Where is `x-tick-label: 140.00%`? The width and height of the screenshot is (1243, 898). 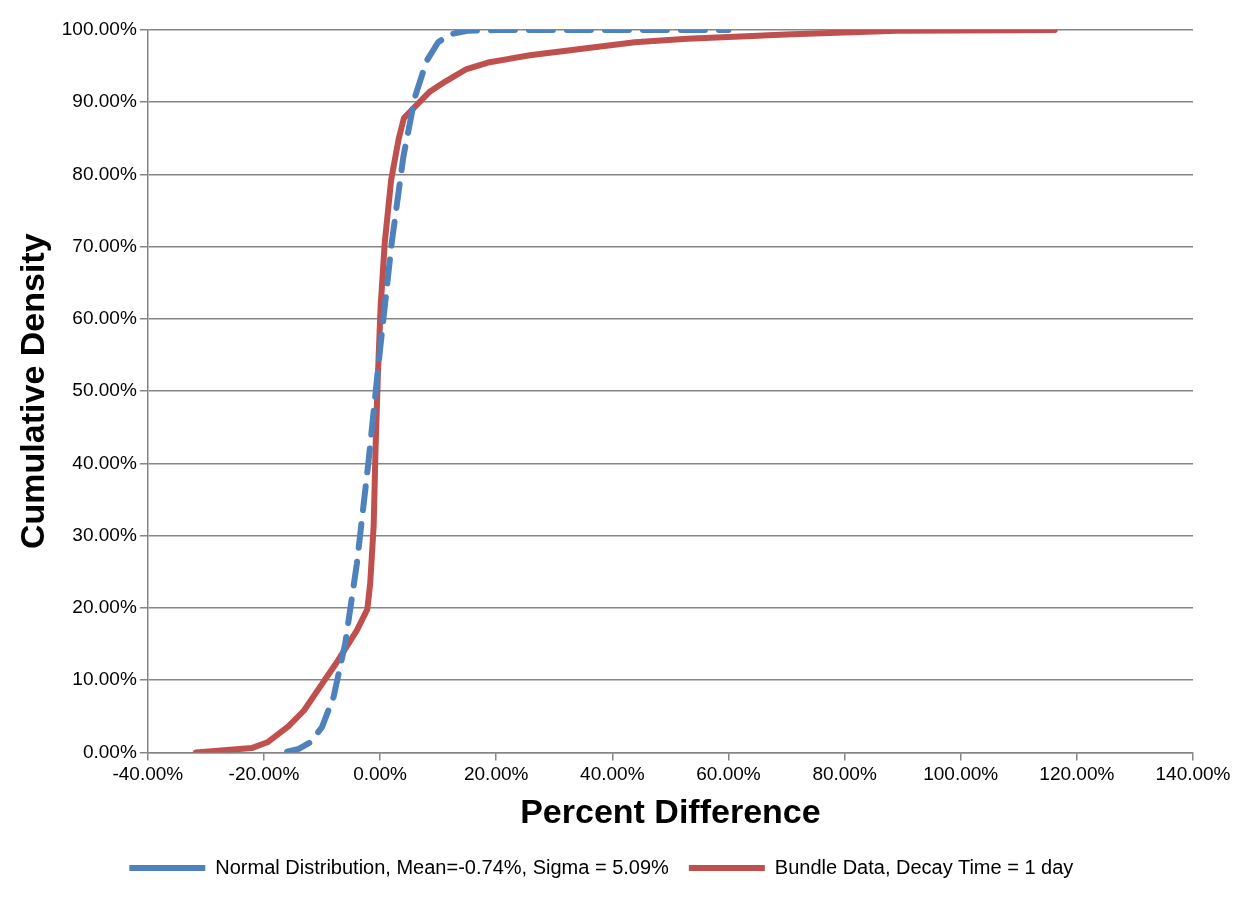 x-tick-label: 140.00% is located at coordinates (1193, 774).